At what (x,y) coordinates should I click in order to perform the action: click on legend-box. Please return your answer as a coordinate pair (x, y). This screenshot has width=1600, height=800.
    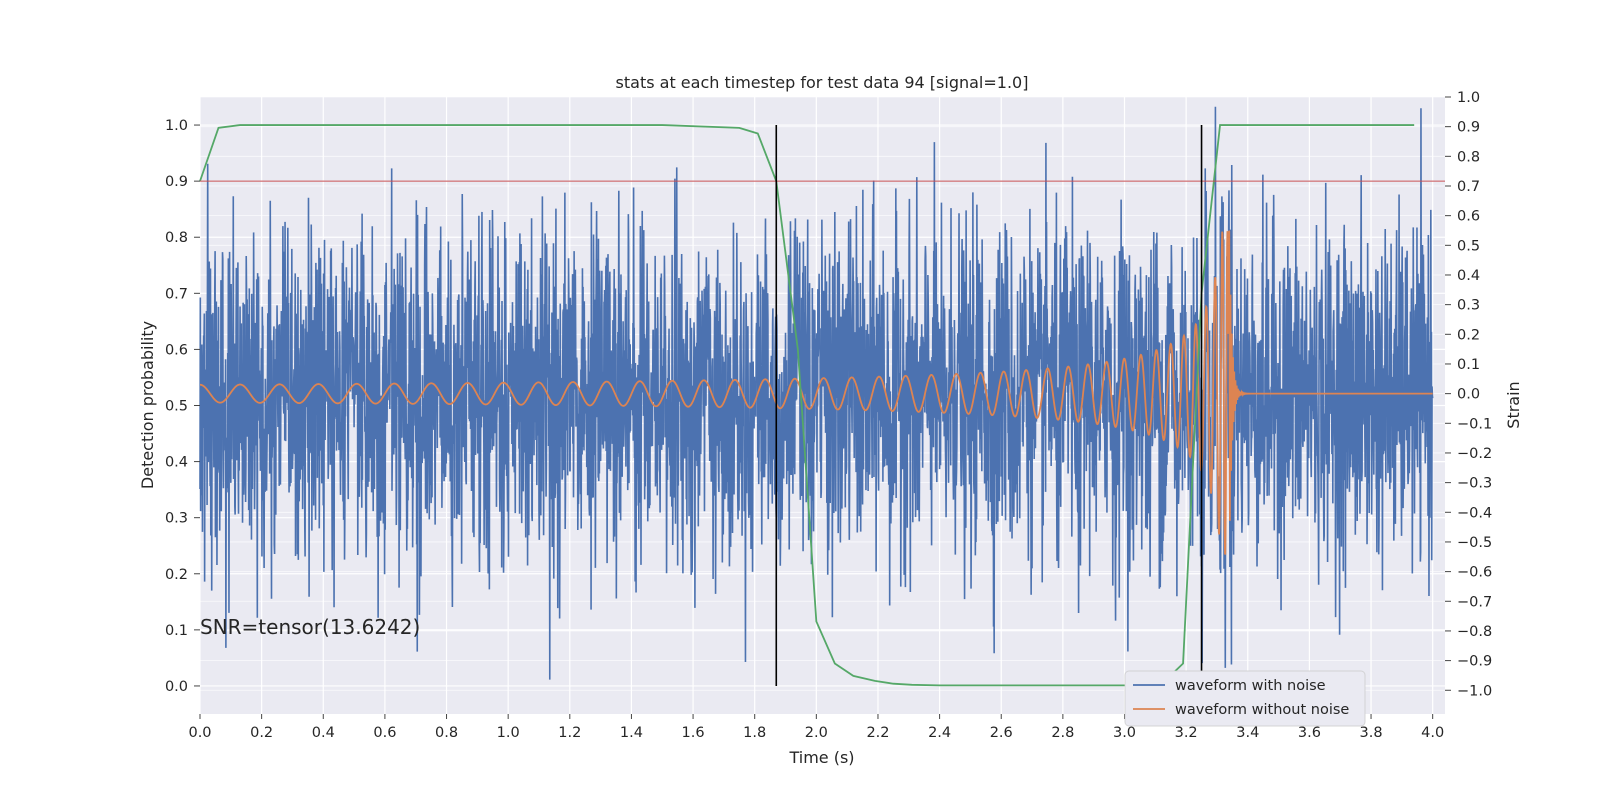
    Looking at the image, I should click on (1245, 698).